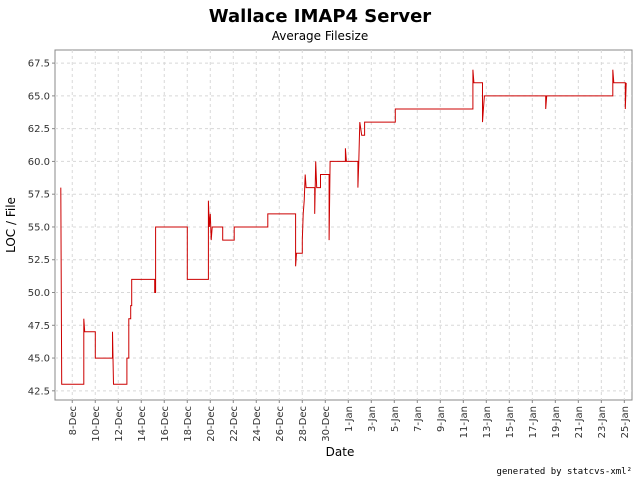  What do you see at coordinates (372, 419) in the screenshot?
I see `x-tick-label: 3-Jan` at bounding box center [372, 419].